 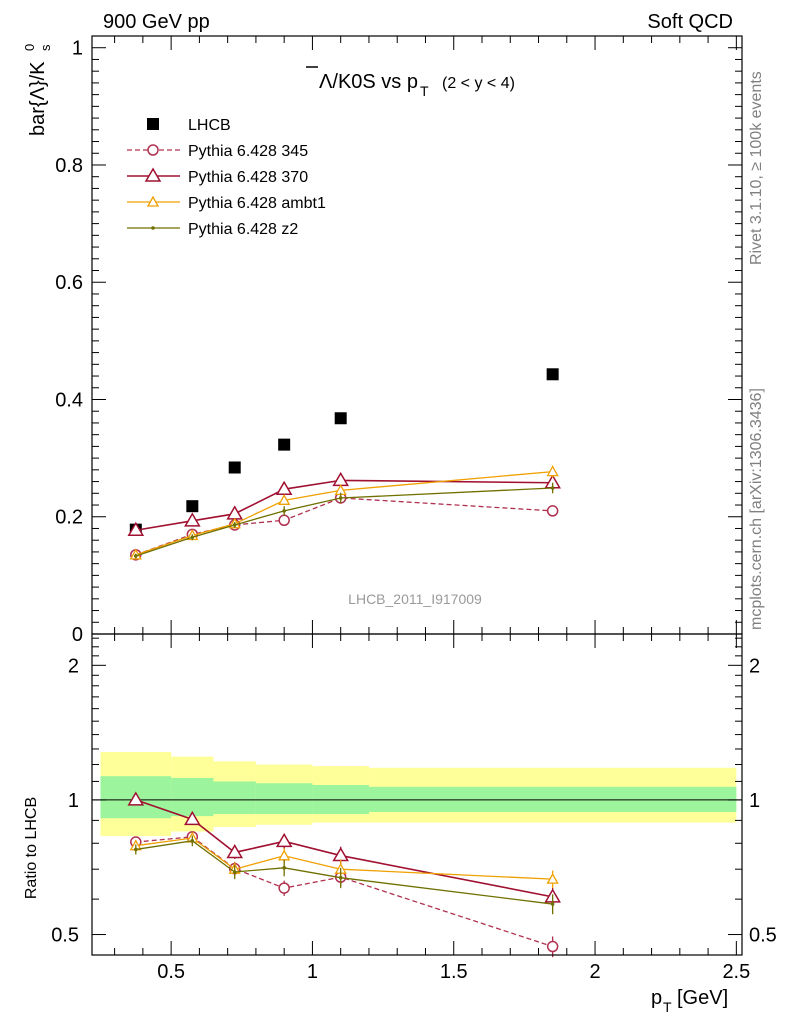 I want to click on legend-entry-4: Pythia 6.428 z2, so click(x=212, y=229).